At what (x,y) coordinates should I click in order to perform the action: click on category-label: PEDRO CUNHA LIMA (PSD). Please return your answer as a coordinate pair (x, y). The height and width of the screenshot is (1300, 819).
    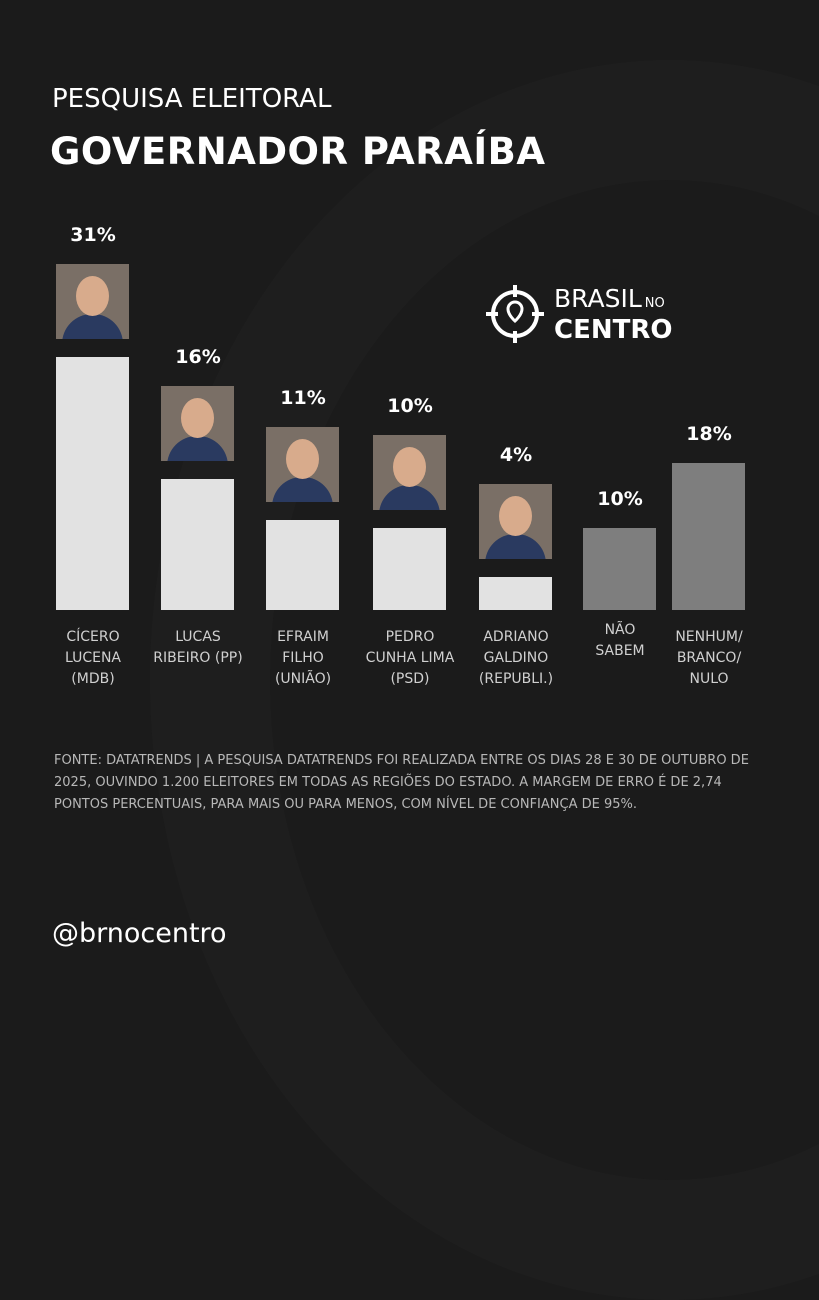
    Looking at the image, I should click on (410, 658).